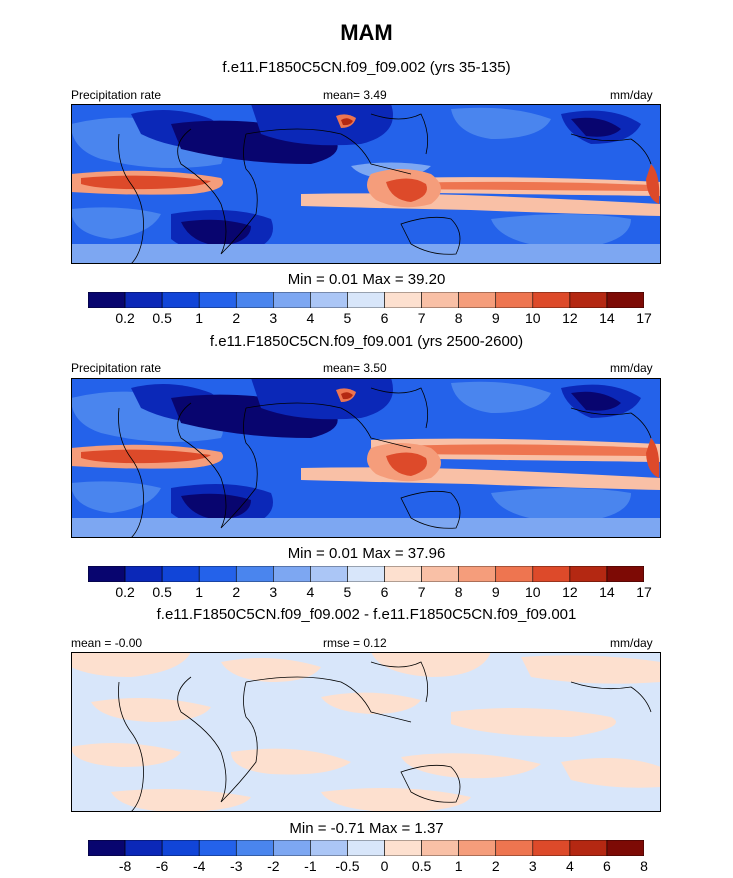 This screenshot has height=878, width=733. Describe the element at coordinates (355, 95) in the screenshot. I see `panel-1-mean-label: mean= 3.49` at that location.